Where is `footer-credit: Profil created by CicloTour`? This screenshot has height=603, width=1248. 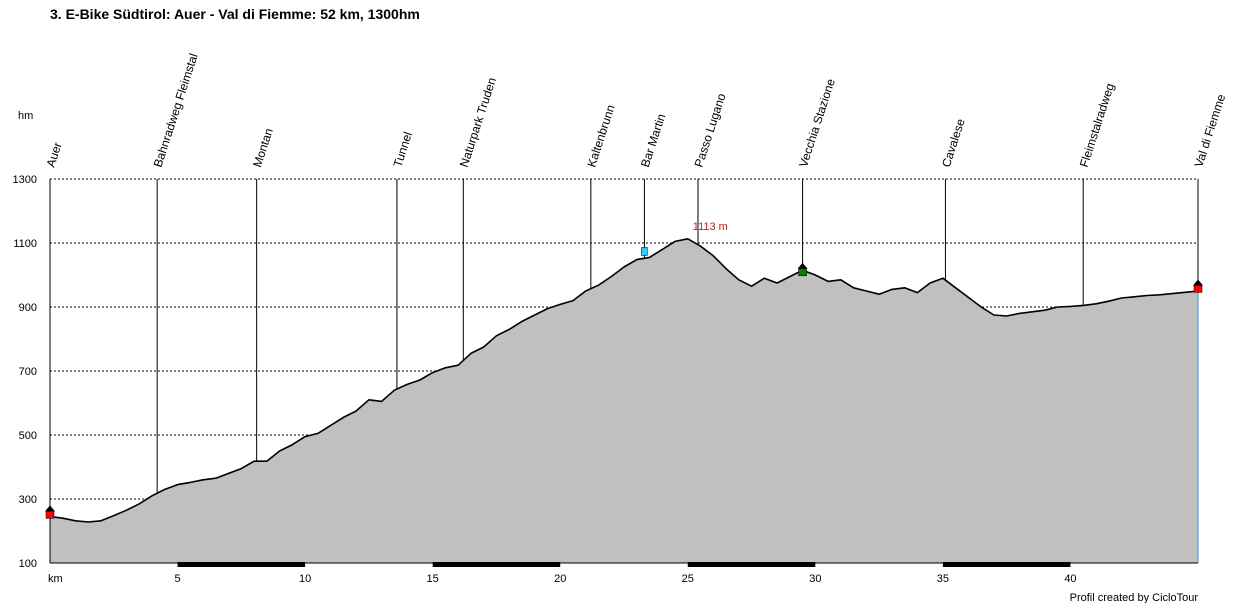
footer-credit: Profil created by CicloTour is located at coordinates (1134, 597).